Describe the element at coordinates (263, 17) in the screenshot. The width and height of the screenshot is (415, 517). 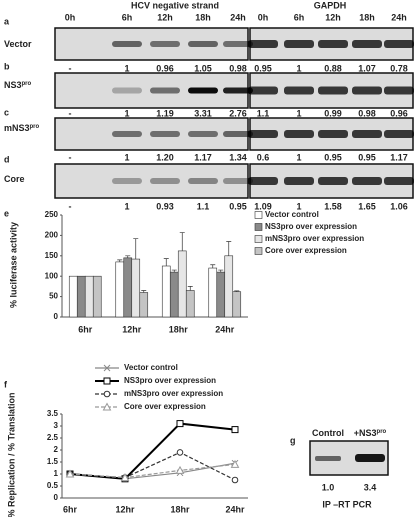
I see `lane-label: 0h` at that location.